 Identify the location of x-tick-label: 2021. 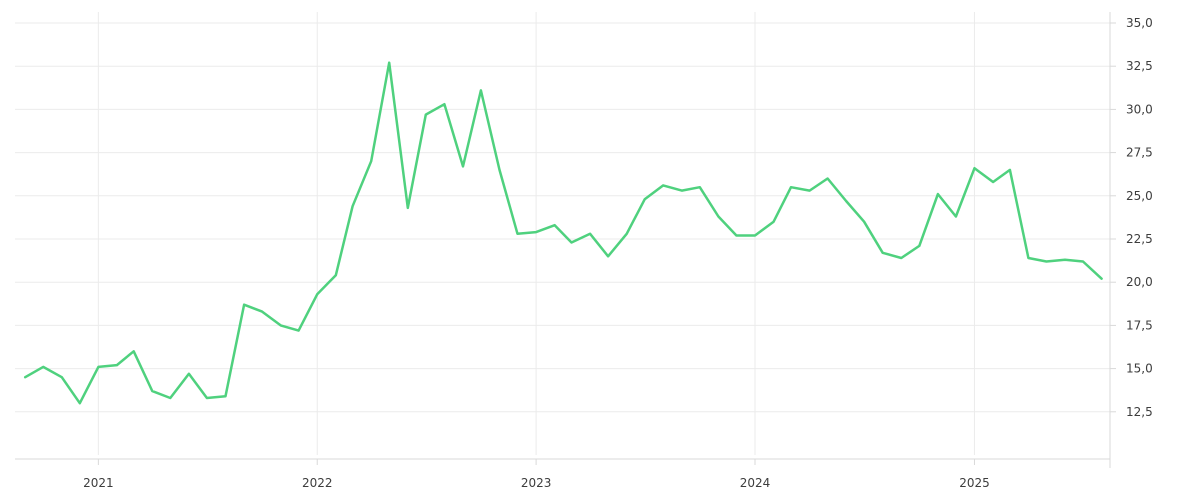
(98, 483).